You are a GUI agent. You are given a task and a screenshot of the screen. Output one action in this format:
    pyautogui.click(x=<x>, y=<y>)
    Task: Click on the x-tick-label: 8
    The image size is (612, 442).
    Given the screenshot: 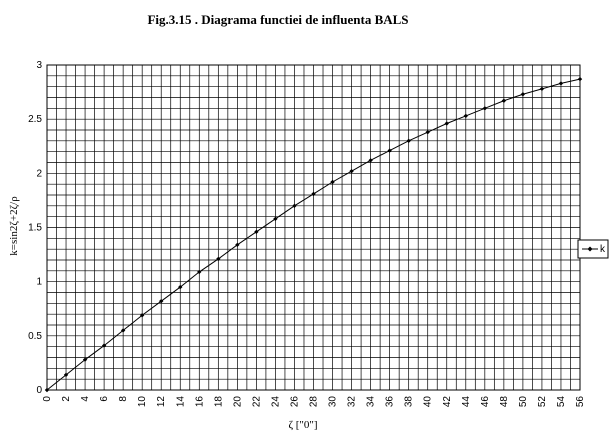 What is the action you would take?
    pyautogui.click(x=123, y=399)
    